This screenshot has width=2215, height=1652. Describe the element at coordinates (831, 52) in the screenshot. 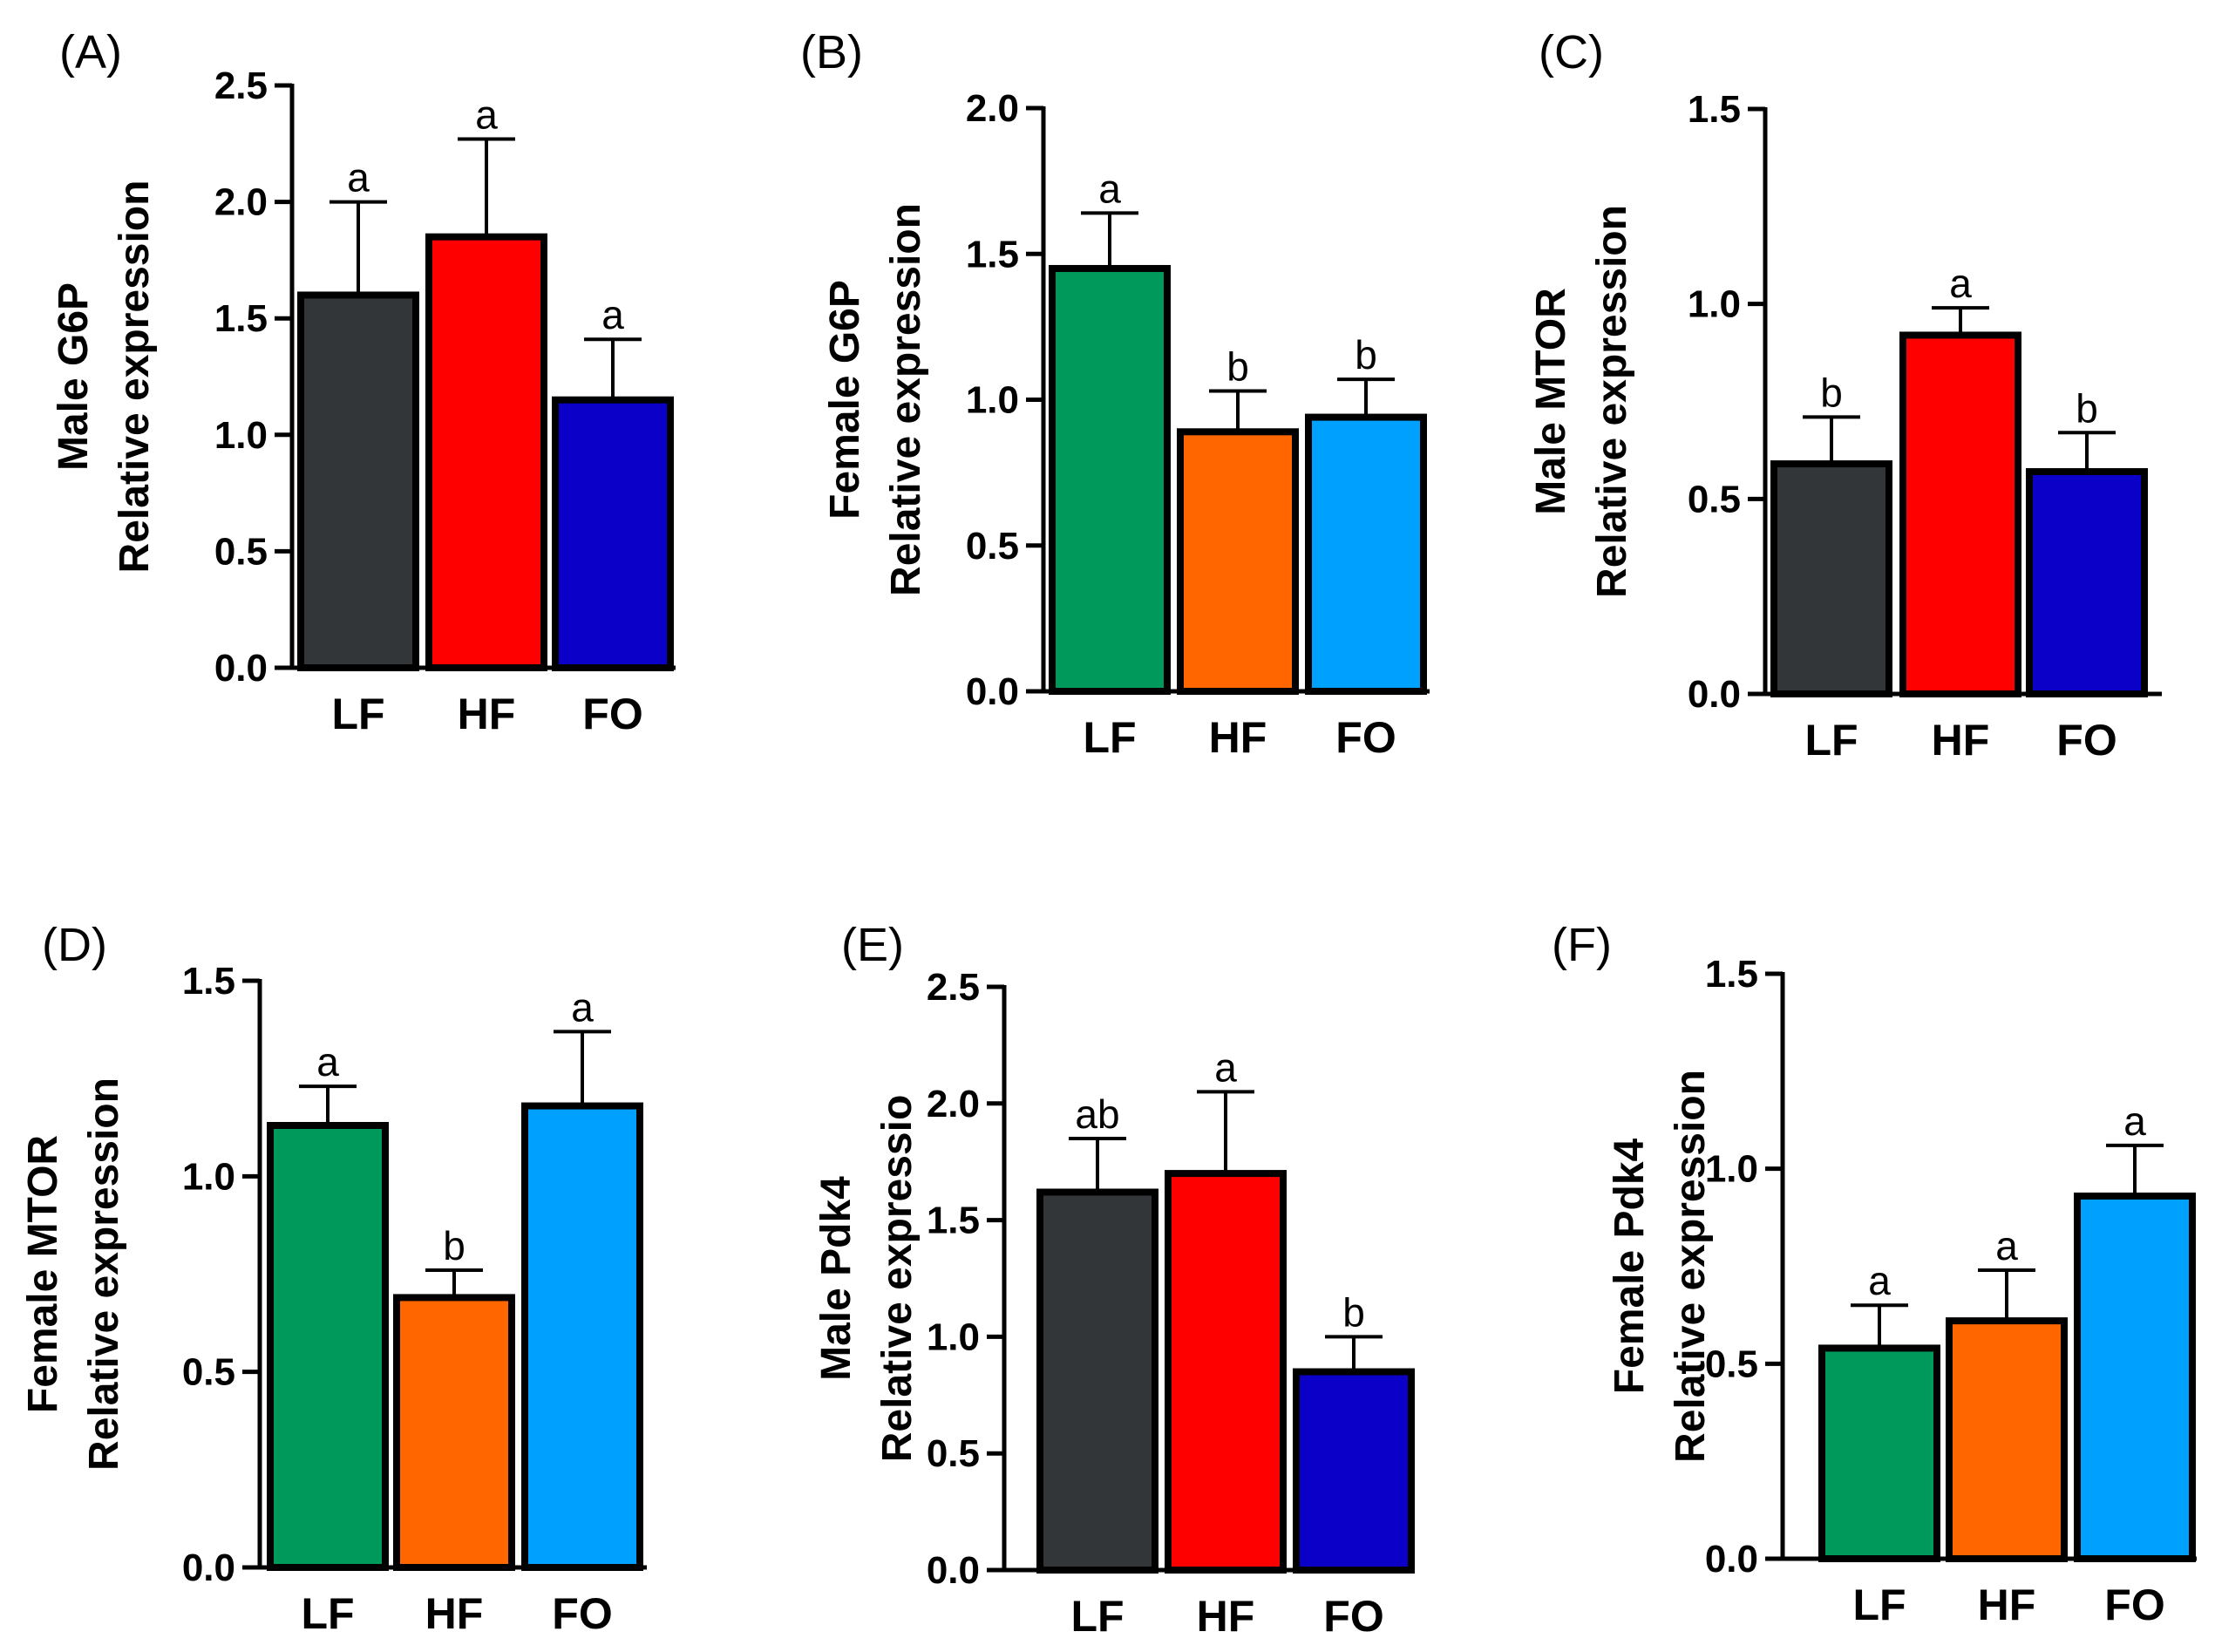

I see `panel-label: (B)` at that location.